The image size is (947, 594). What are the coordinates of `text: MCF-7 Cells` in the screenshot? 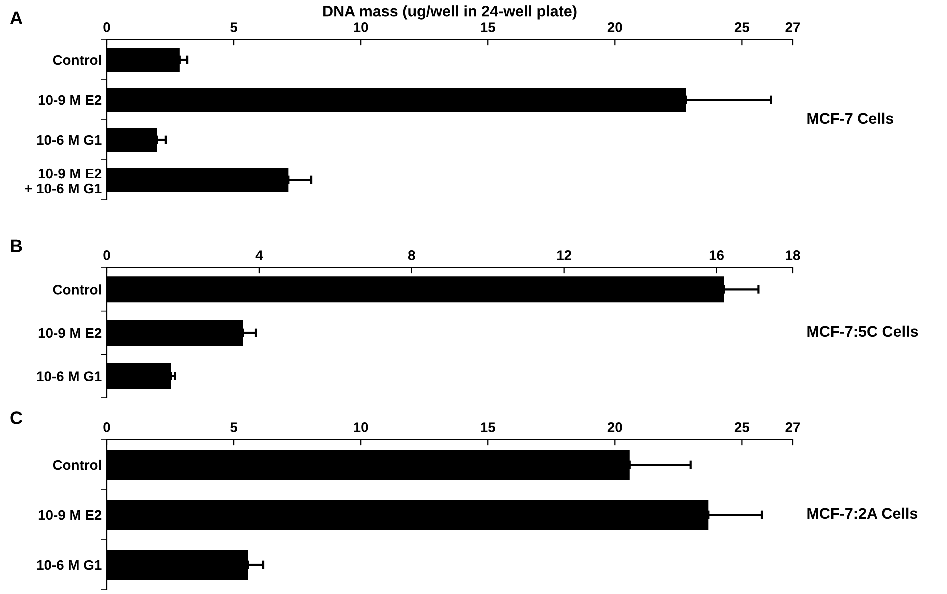 It's located at (851, 118).